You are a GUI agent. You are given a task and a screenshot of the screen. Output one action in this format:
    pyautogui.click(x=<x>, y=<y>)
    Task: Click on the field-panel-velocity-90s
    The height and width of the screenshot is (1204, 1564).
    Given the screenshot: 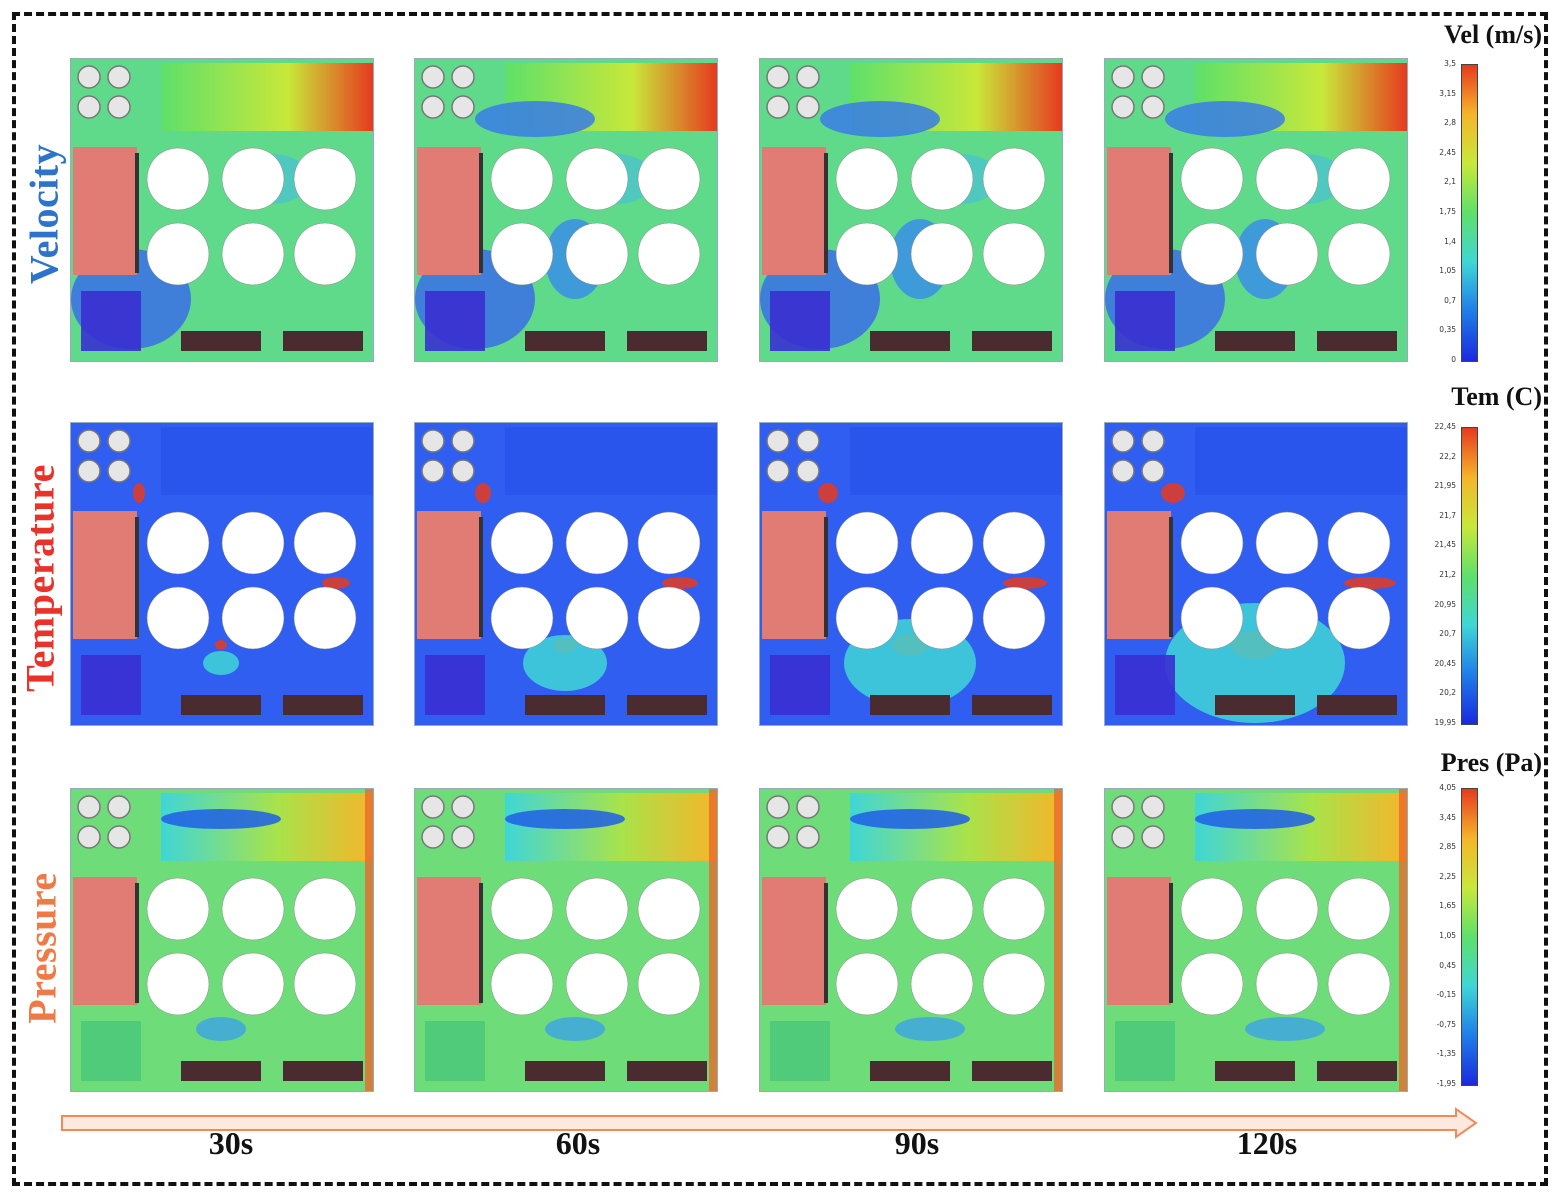 What is the action you would take?
    pyautogui.click(x=911, y=210)
    